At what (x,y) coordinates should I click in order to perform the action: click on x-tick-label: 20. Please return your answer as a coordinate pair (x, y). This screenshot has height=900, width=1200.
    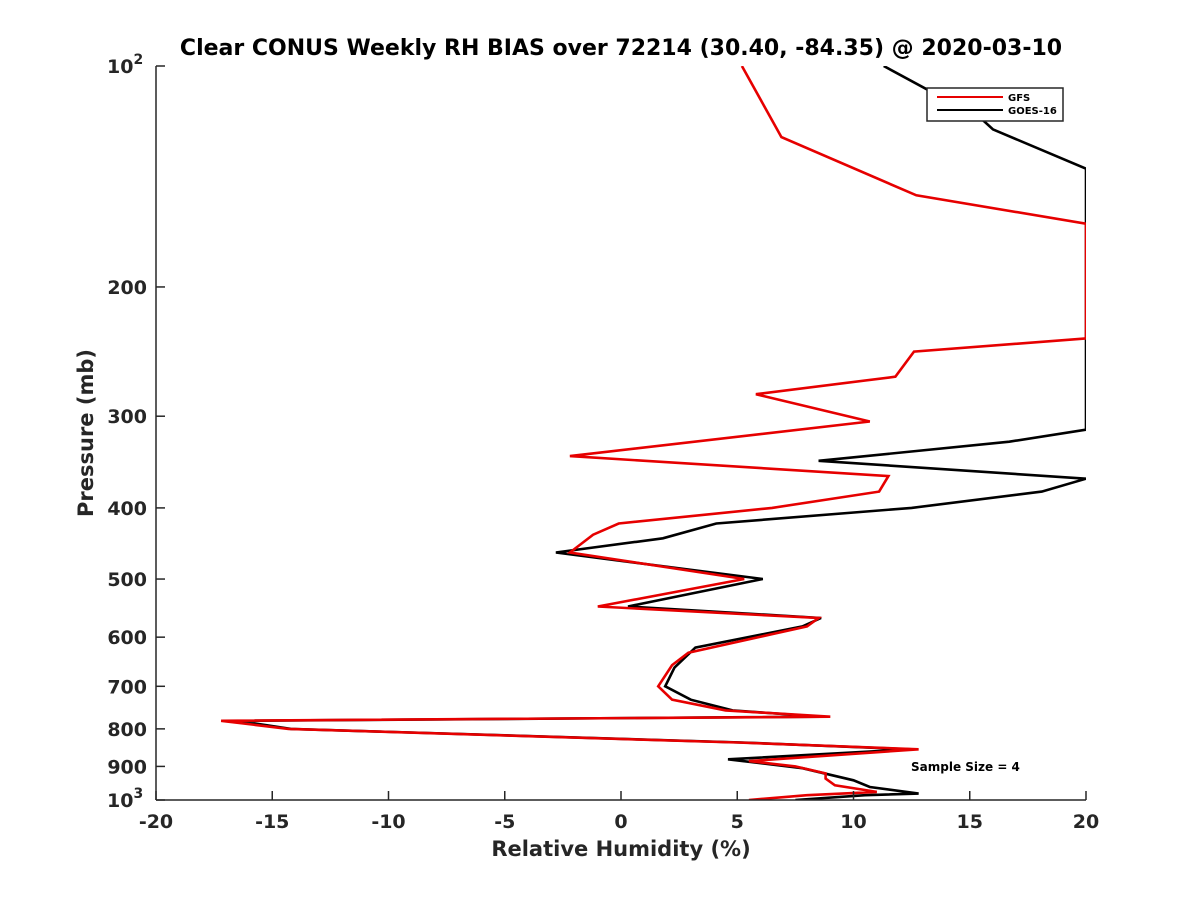
    Looking at the image, I should click on (1086, 822).